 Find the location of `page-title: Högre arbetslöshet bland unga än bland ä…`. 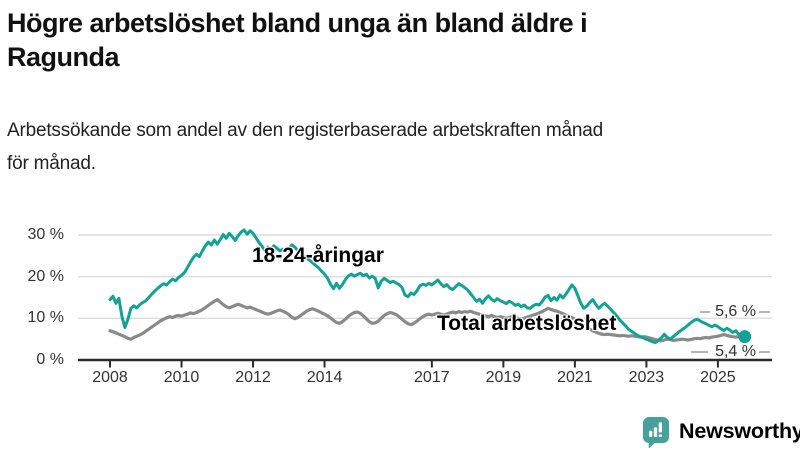

page-title: Högre arbetslöshet bland unga än bland ä… is located at coordinates (400, 40).